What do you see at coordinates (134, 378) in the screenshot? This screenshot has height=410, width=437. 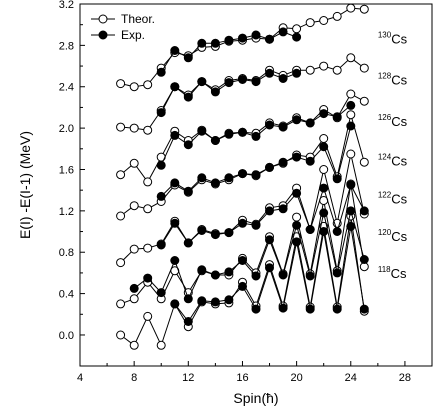 I see `x-tick-label: 8` at bounding box center [134, 378].